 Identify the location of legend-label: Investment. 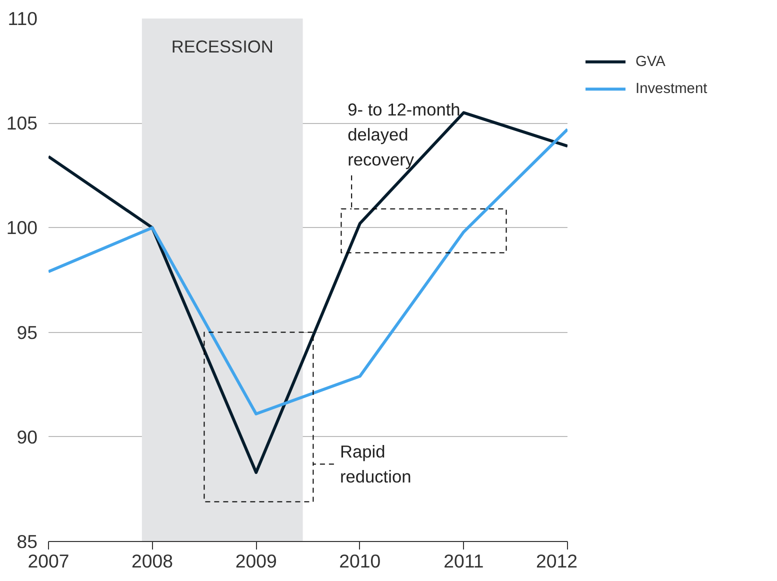
(672, 89).